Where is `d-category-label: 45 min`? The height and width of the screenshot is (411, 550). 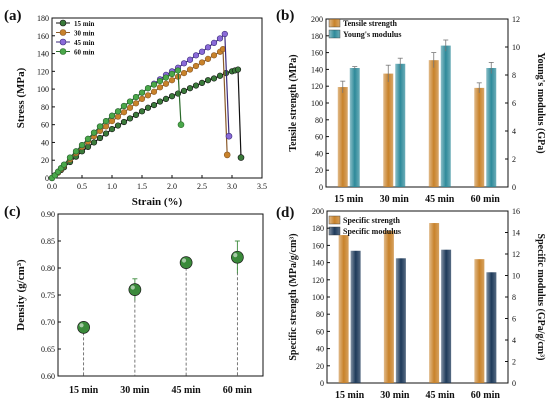 d-category-label: 45 min is located at coordinates (441, 395).